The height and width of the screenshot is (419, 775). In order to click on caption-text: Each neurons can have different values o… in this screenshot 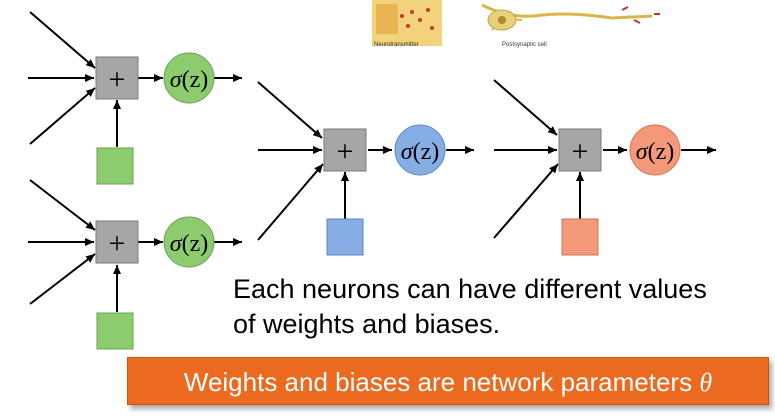, I will do `click(498, 307)`.